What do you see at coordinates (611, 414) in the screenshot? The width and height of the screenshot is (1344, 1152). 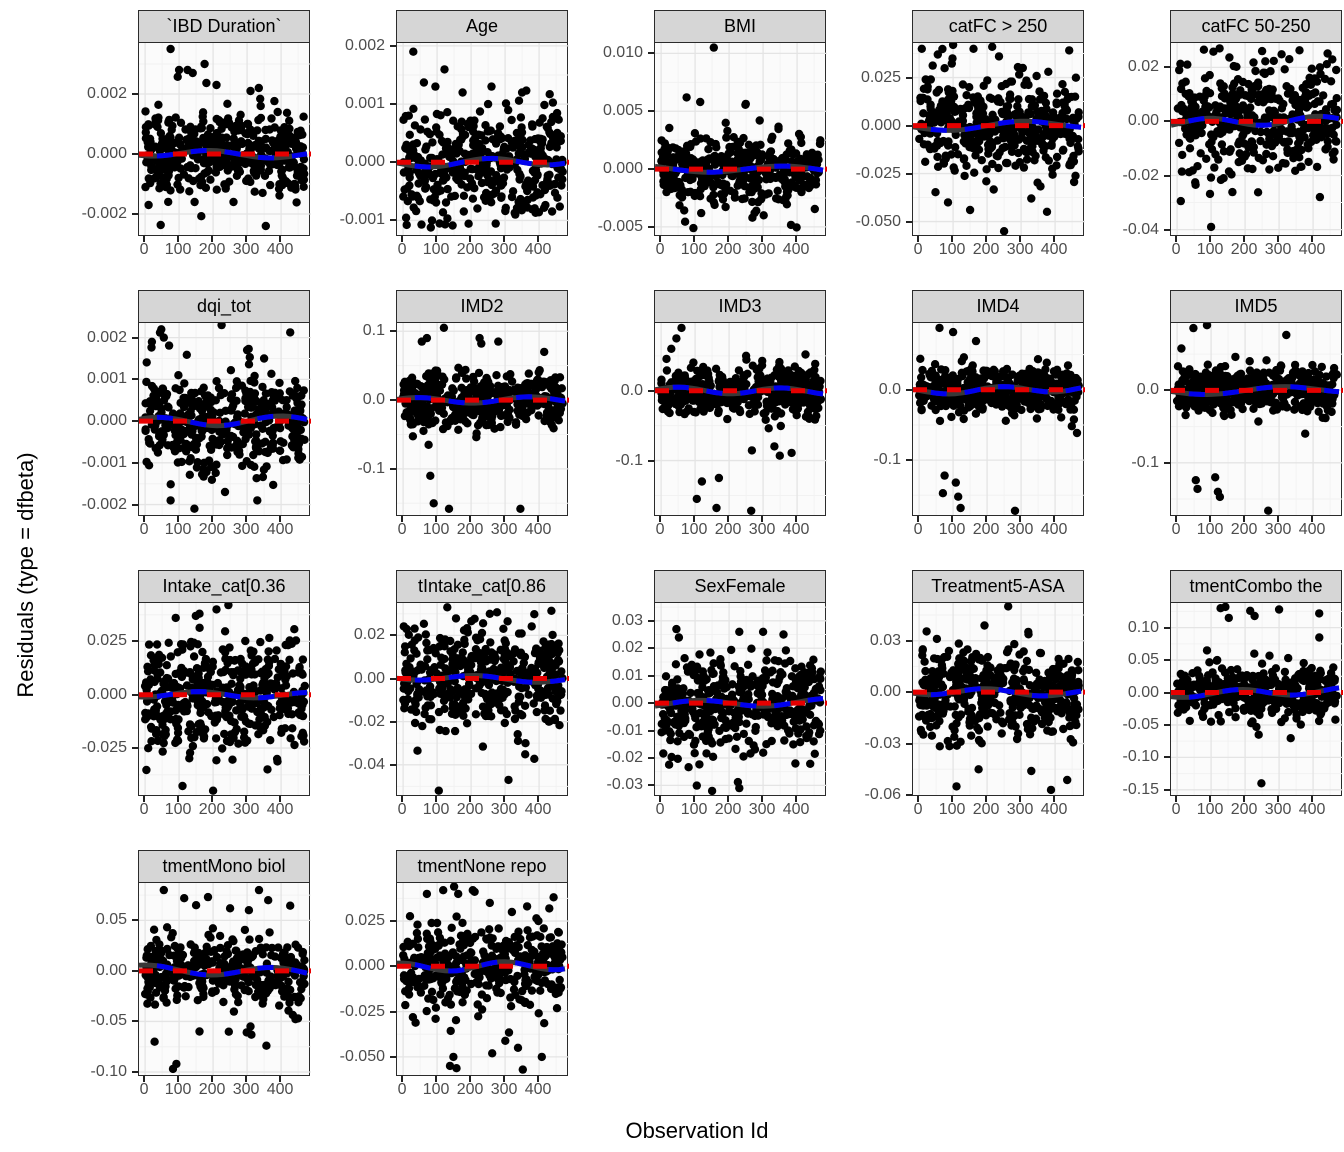 I see `y-axis: 0.0 -0.1` at bounding box center [611, 414].